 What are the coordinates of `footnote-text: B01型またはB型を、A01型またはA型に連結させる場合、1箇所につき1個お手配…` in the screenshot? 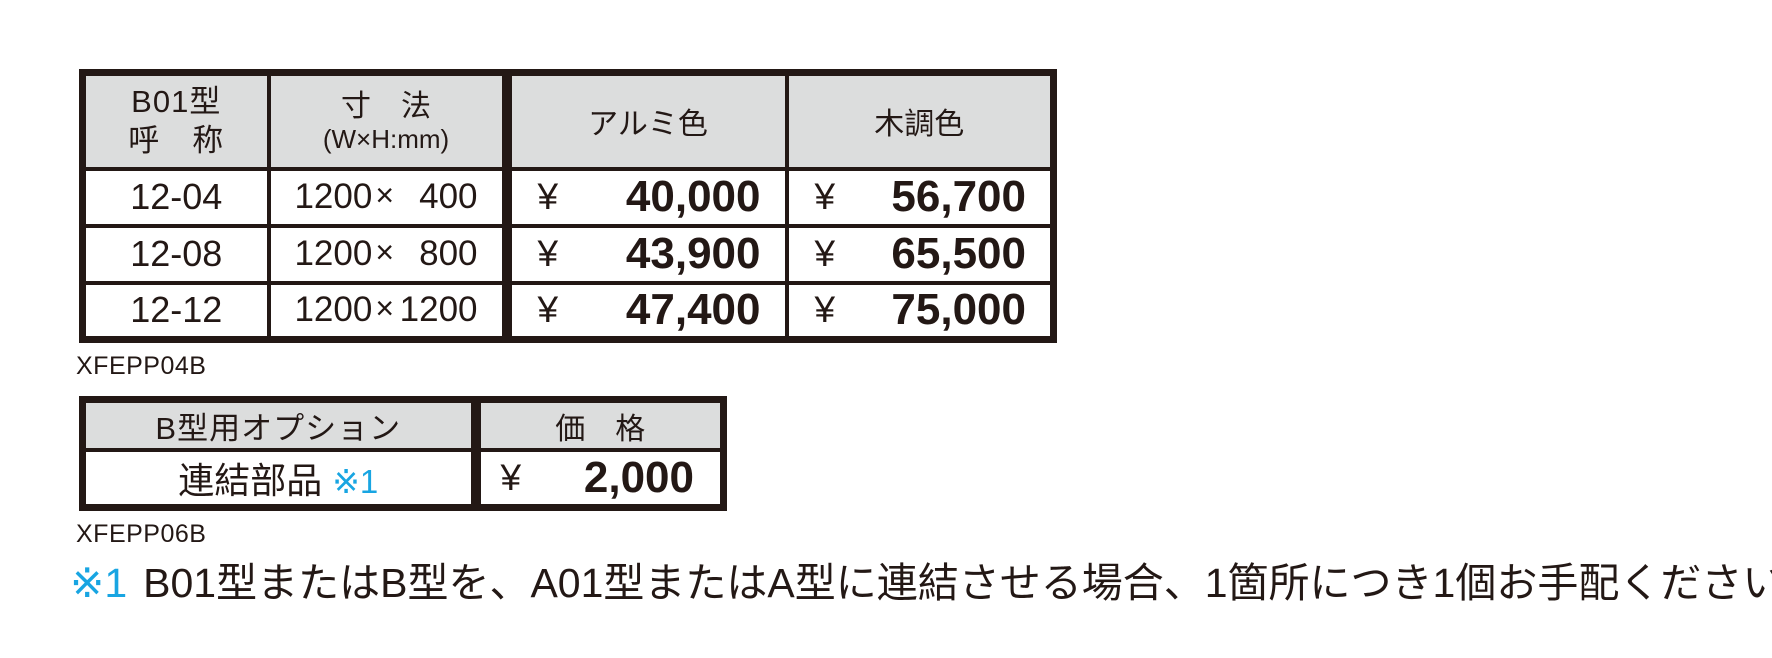 It's located at (957, 583).